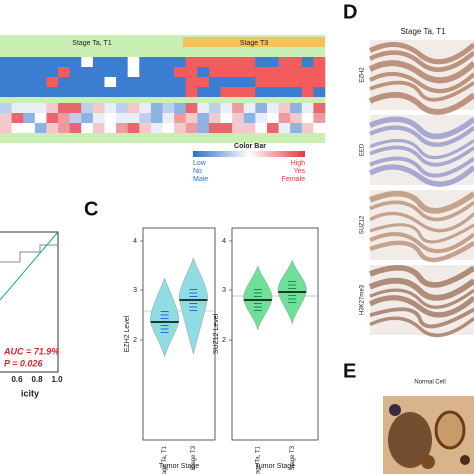 The image size is (474, 474). What do you see at coordinates (363, 299) in the screenshot?
I see `row-label: H3K27me3` at bounding box center [363, 299].